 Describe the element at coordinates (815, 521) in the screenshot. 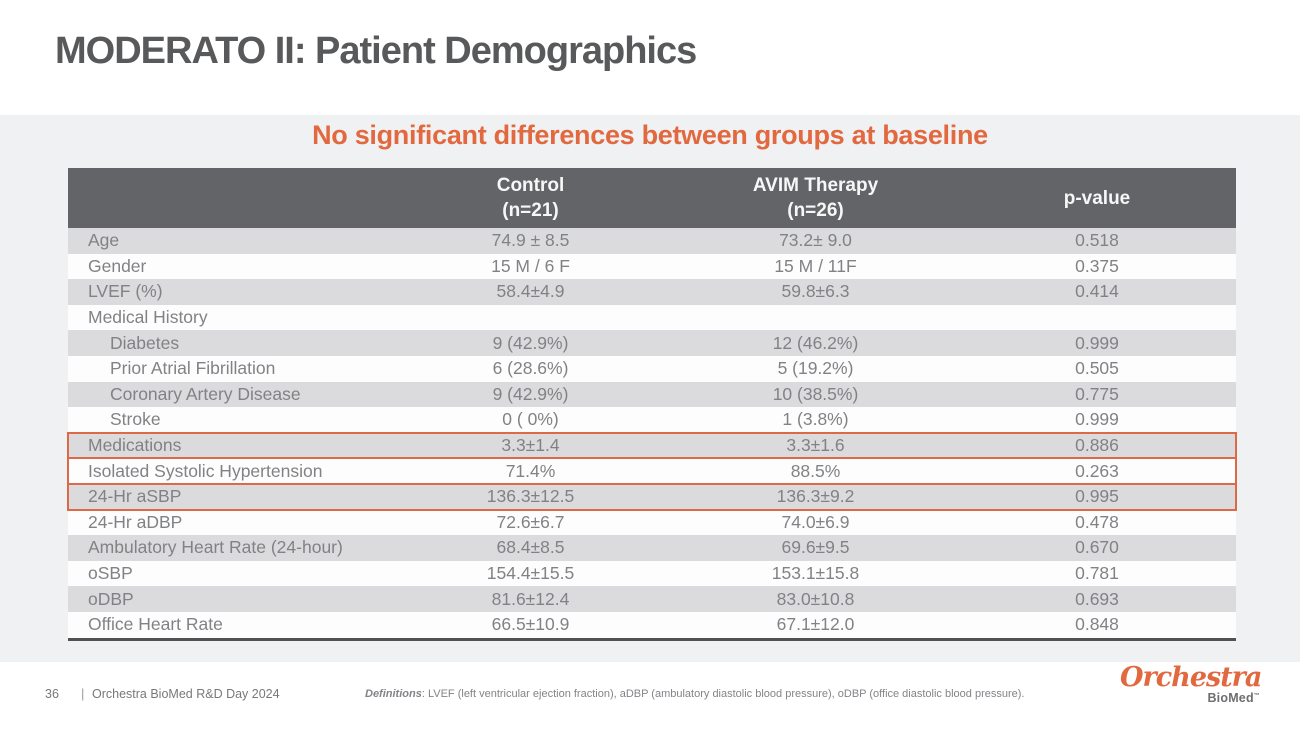

I see `cell-avim: 74.0±6.9` at that location.